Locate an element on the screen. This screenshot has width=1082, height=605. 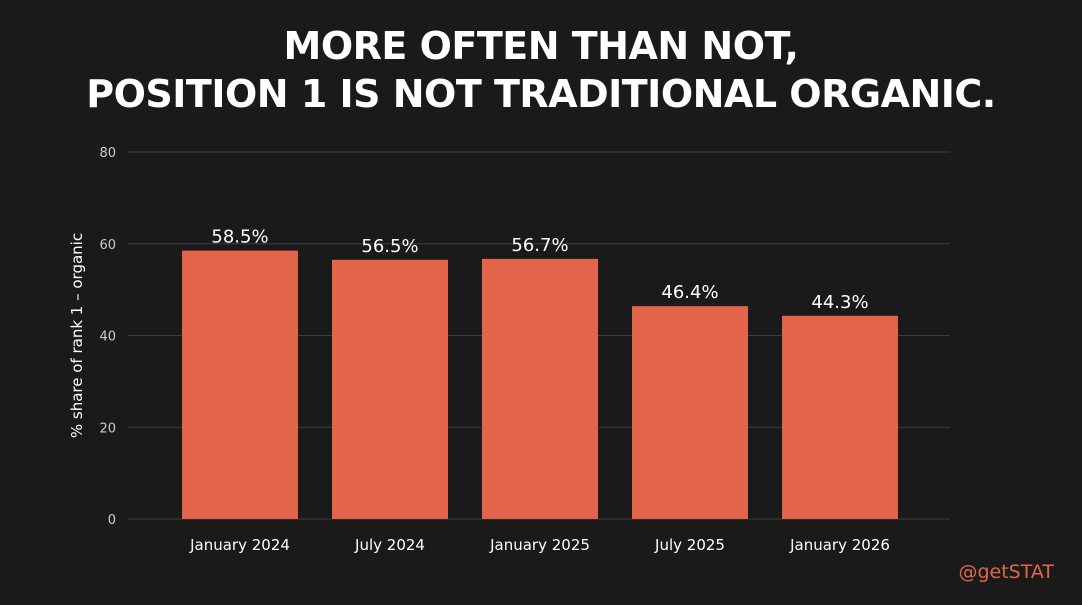
x-tick-label: July 2025 is located at coordinates (689, 545).